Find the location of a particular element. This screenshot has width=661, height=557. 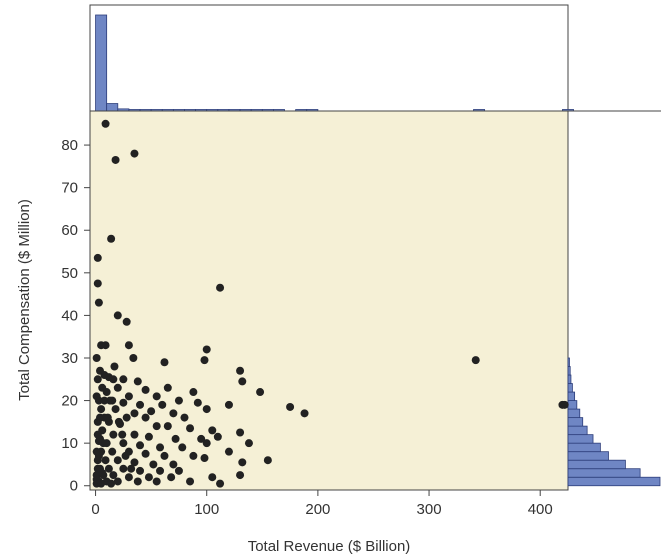

y-tick-label: 20 is located at coordinates (69, 401).